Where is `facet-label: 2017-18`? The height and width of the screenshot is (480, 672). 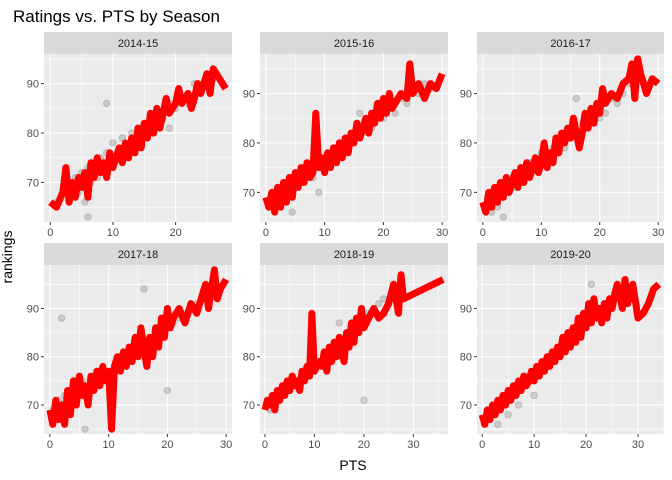 facet-label: 2017-18 is located at coordinates (138, 255).